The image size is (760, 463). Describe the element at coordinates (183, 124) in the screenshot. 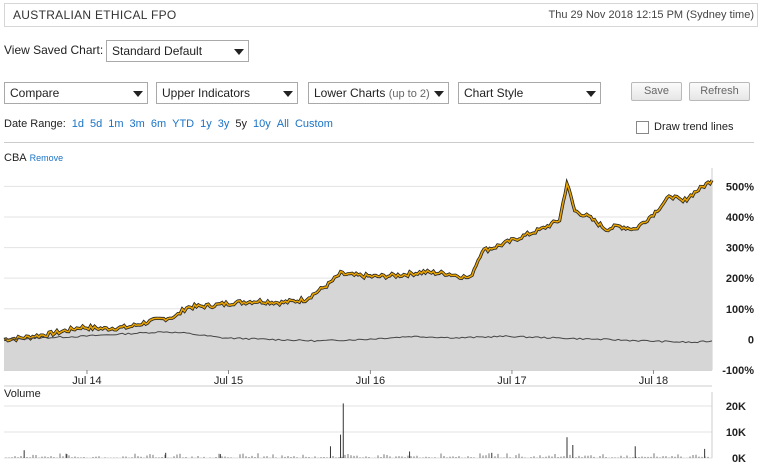

I see `date-range-ytd: YTD` at that location.